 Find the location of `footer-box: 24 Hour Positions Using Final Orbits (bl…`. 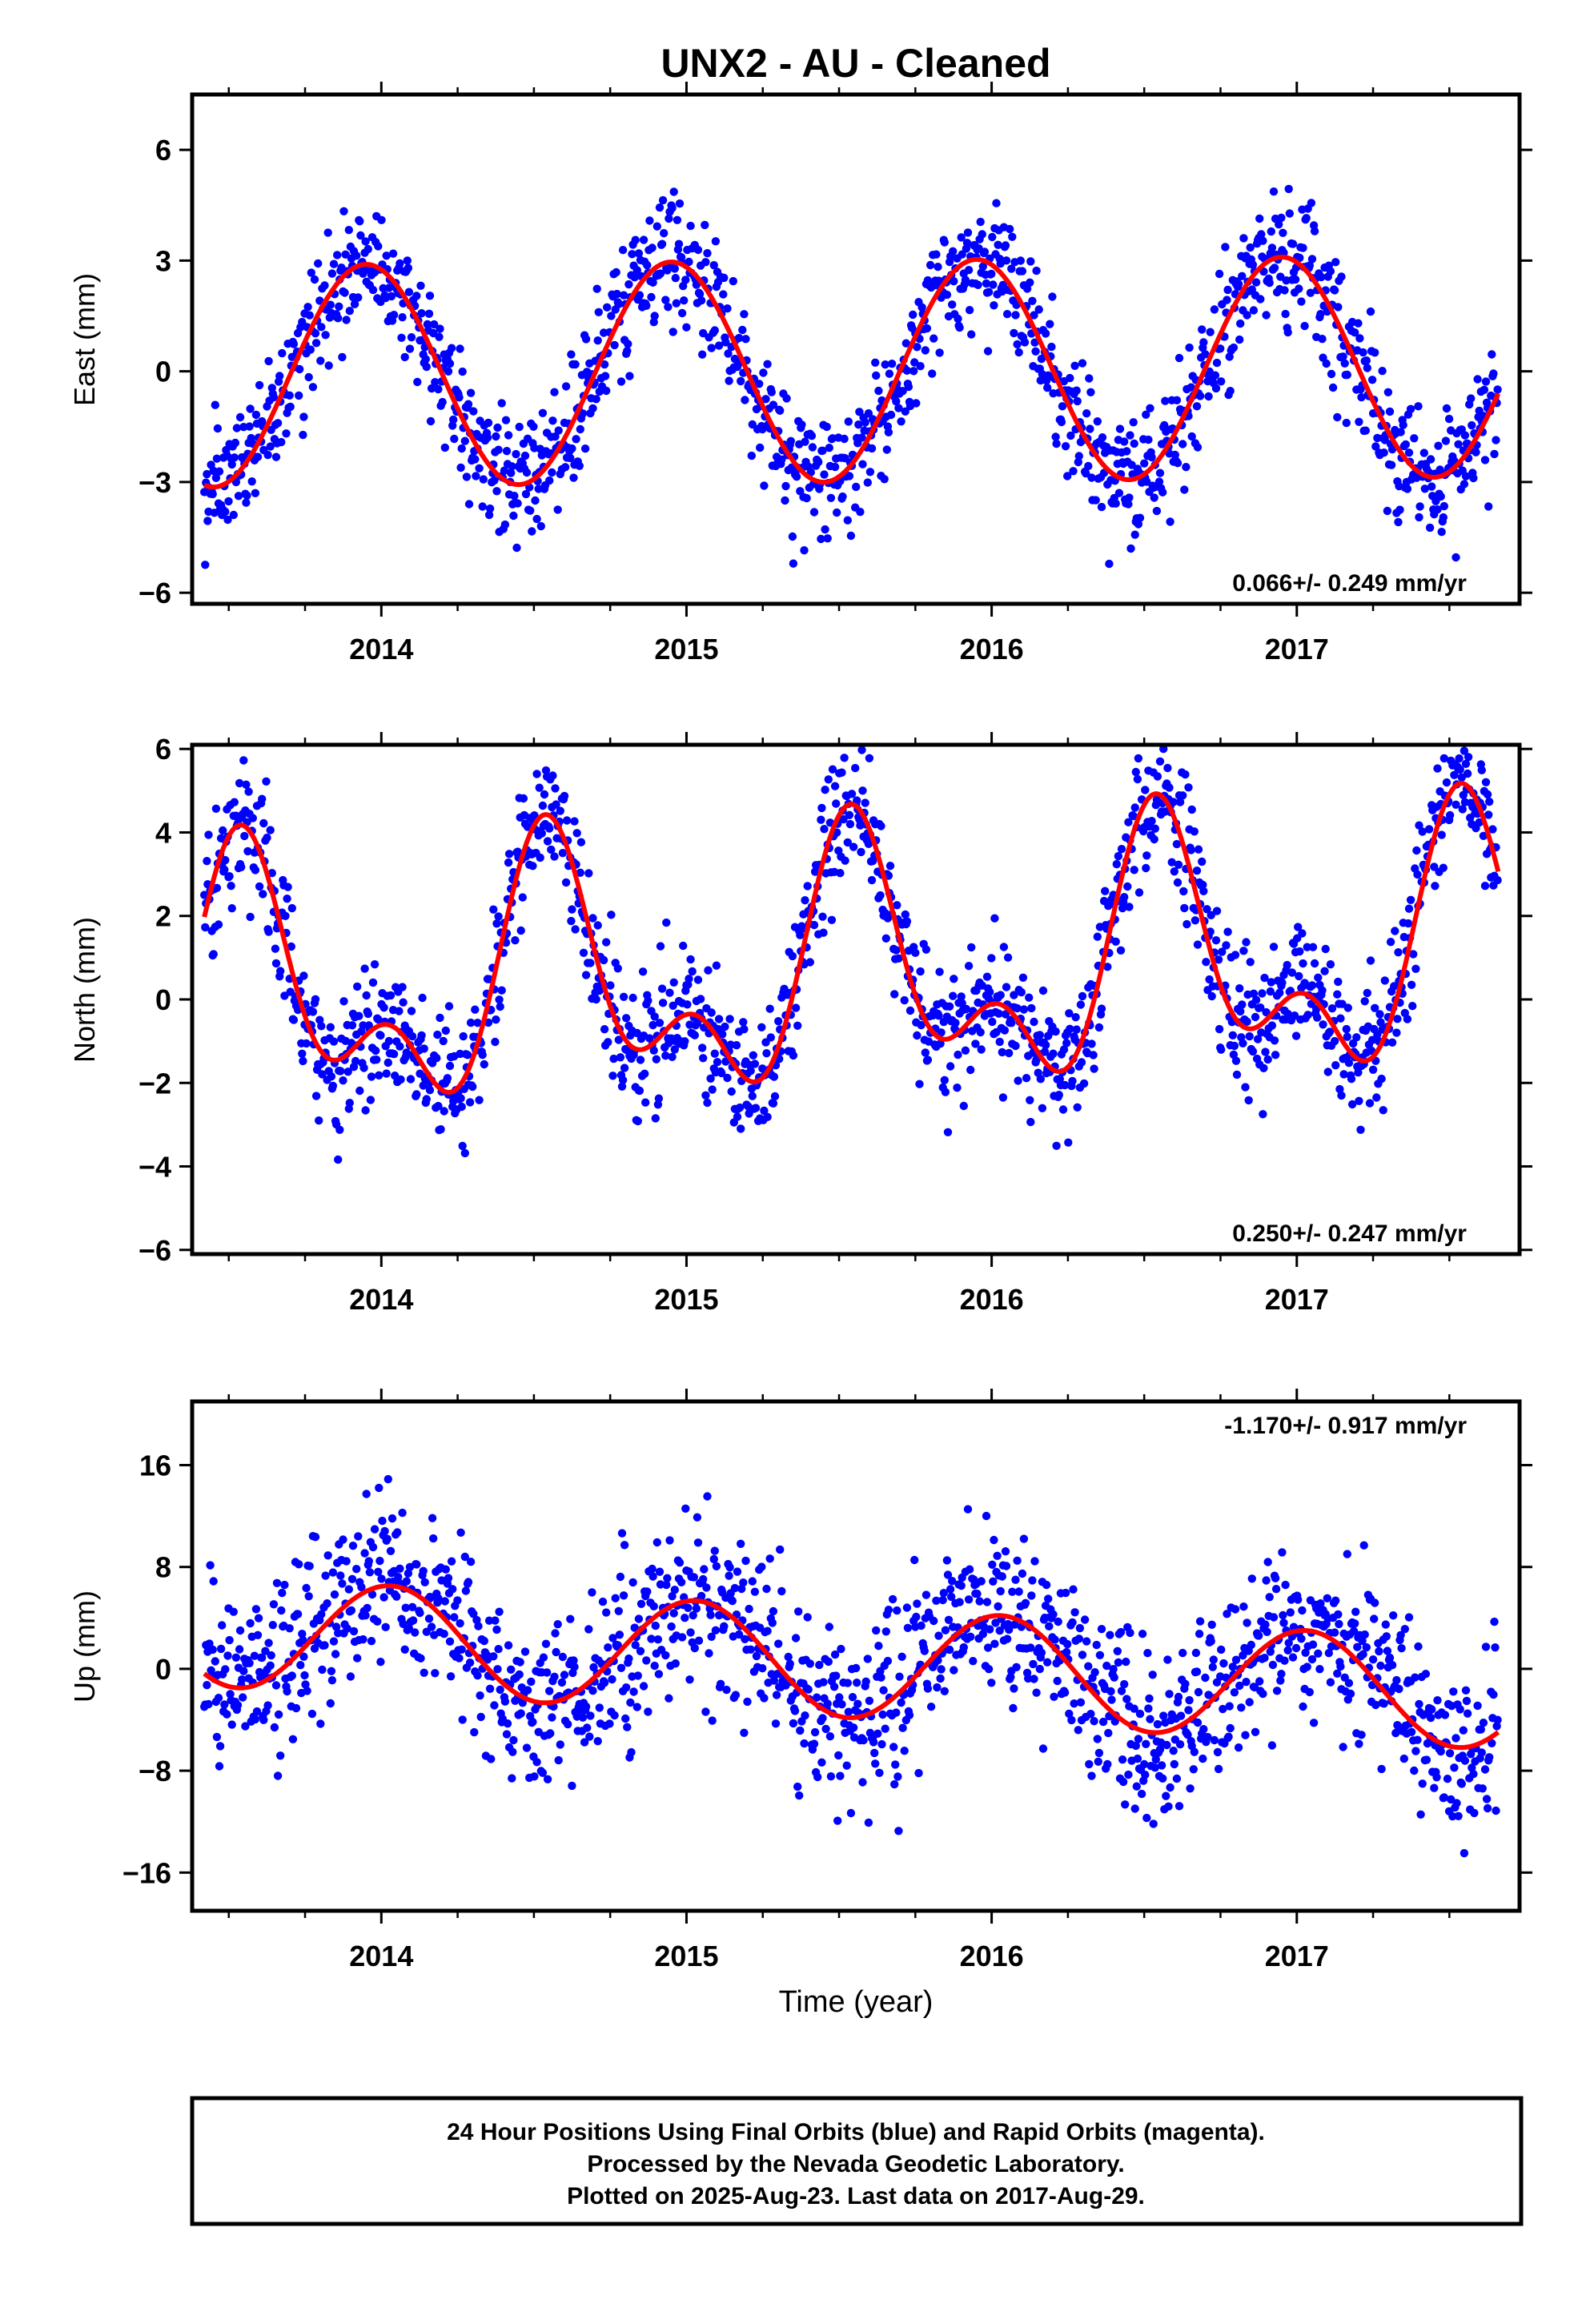

footer-box: 24 Hour Positions Using Final Orbits (bl… is located at coordinates (857, 2161).